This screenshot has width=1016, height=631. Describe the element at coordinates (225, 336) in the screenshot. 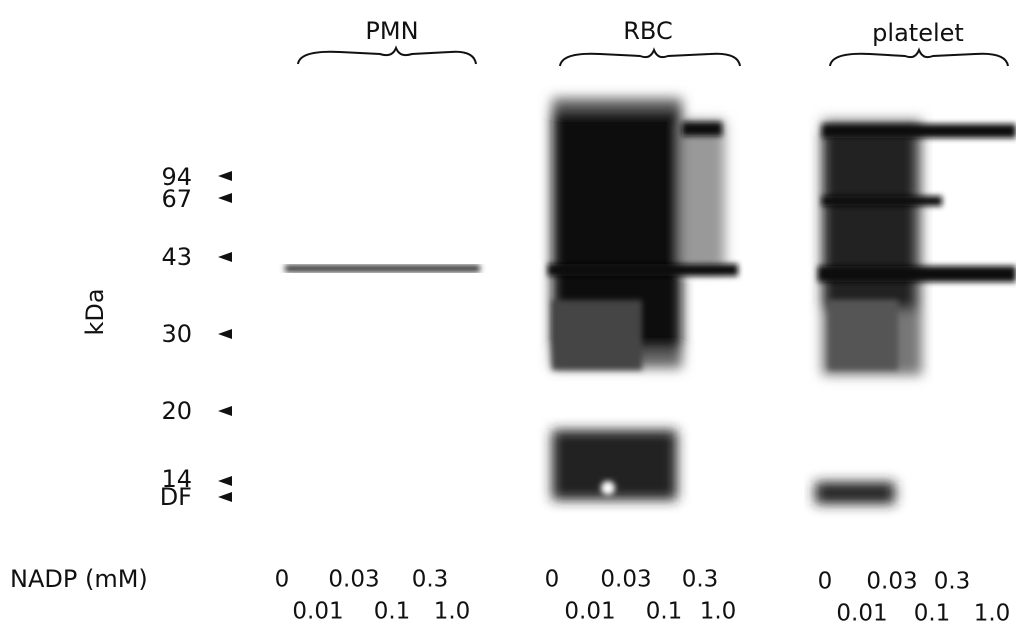

I see `marker-arrows` at that location.